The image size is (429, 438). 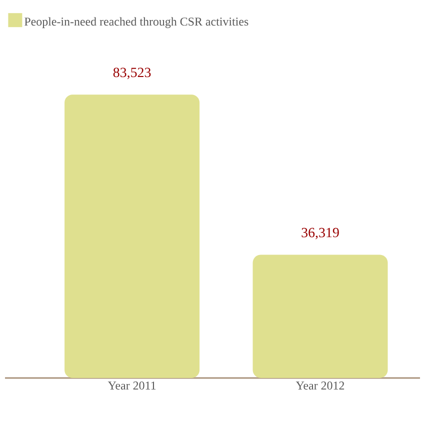 What do you see at coordinates (132, 386) in the screenshot?
I see `x-tick-label: Year 2011` at bounding box center [132, 386].